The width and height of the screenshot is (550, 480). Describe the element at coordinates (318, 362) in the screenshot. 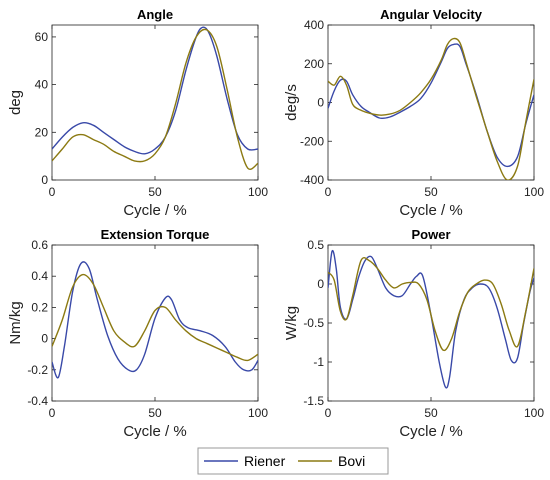

I see `y-tick-label: -1` at that location.